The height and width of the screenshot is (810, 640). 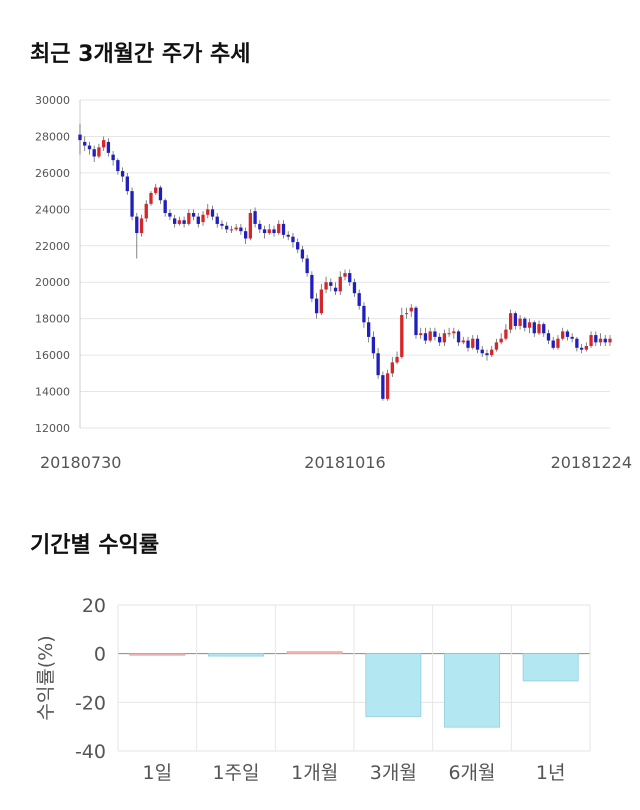 What do you see at coordinates (90, 703) in the screenshot?
I see `returns-y-tick-label: -20` at bounding box center [90, 703].